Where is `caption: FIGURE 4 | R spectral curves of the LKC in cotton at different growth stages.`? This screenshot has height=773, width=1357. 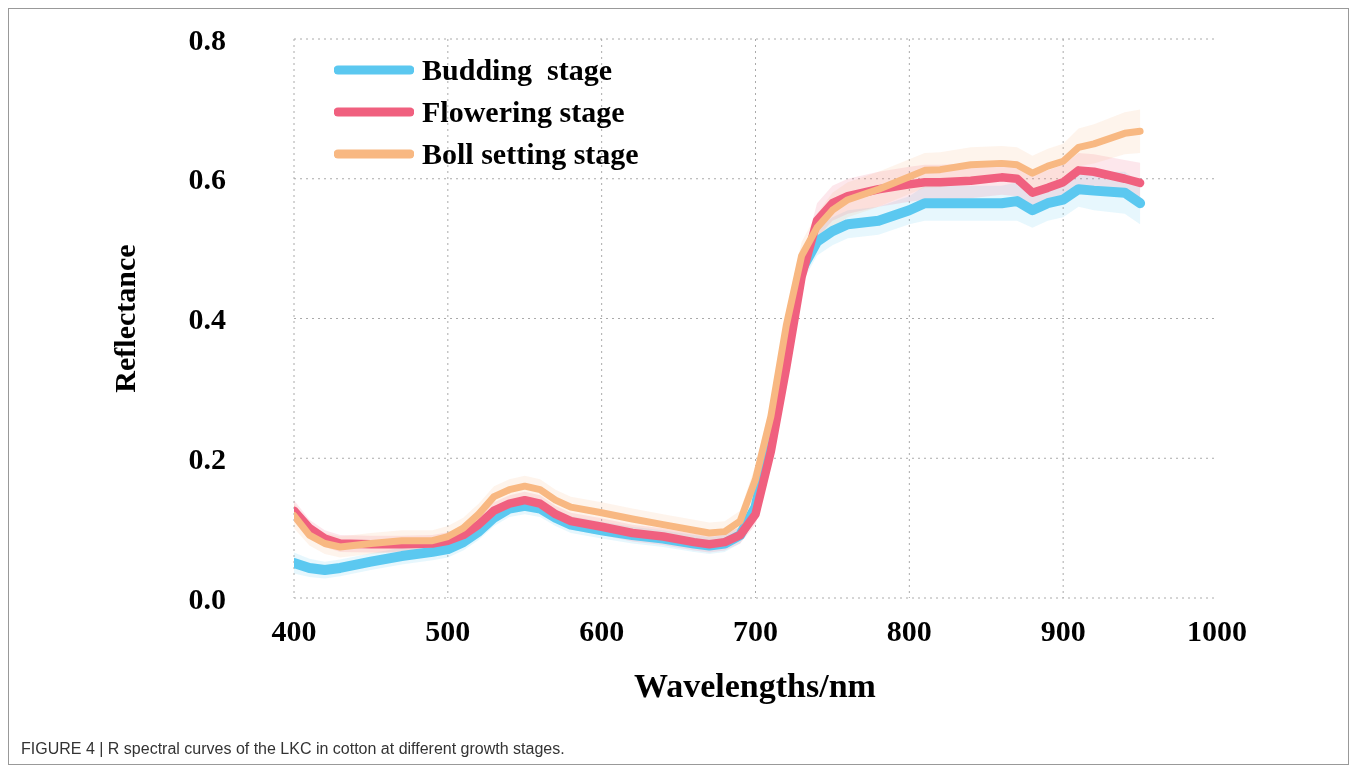
caption: FIGURE 4 | R spectral curves of the LKC in cotton at different growth stages. is located at coordinates (293, 749).